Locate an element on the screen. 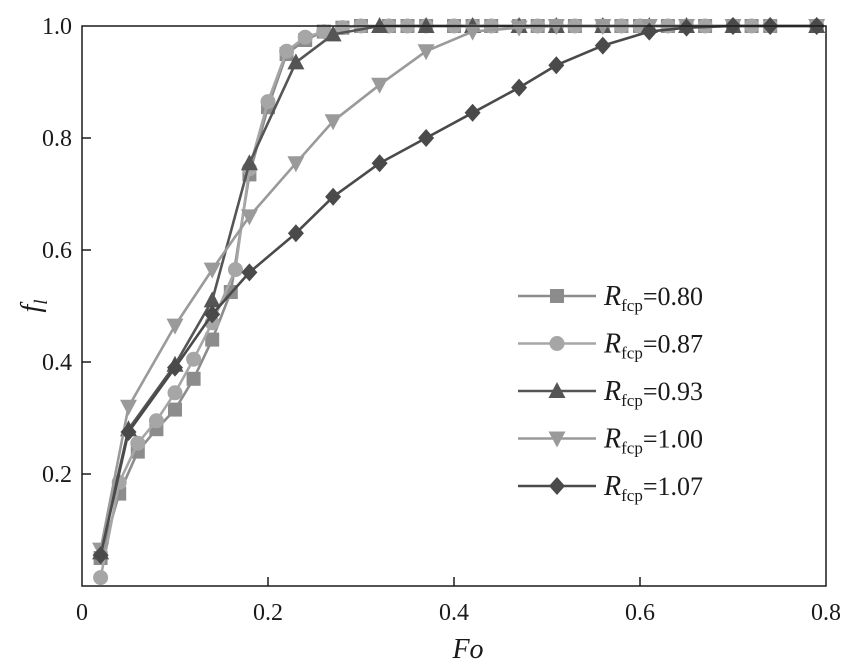  legend-entry-4: Rfcp=1.00 is located at coordinates (610, 441).